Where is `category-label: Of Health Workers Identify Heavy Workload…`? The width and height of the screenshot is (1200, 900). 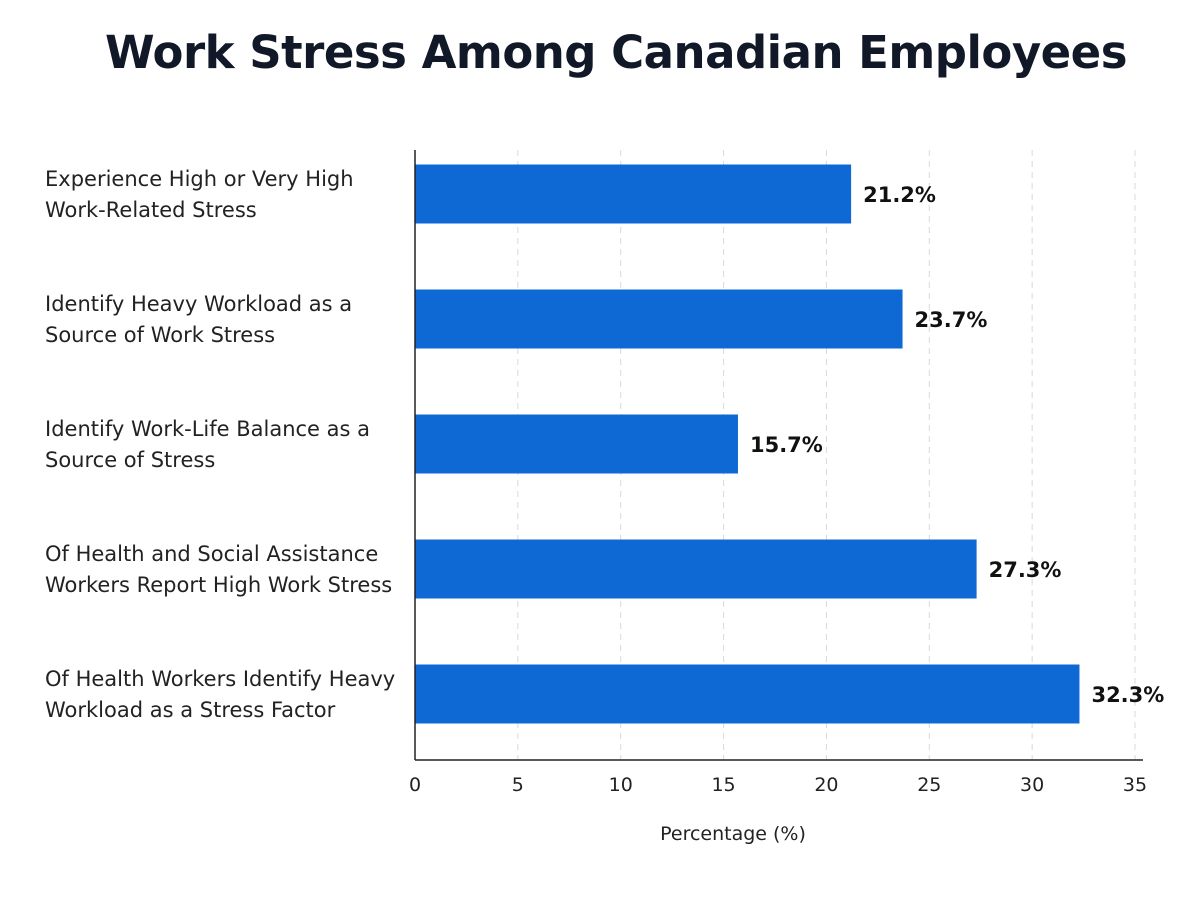 category-label: Of Health Workers Identify Heavy Workload… is located at coordinates (220, 694).